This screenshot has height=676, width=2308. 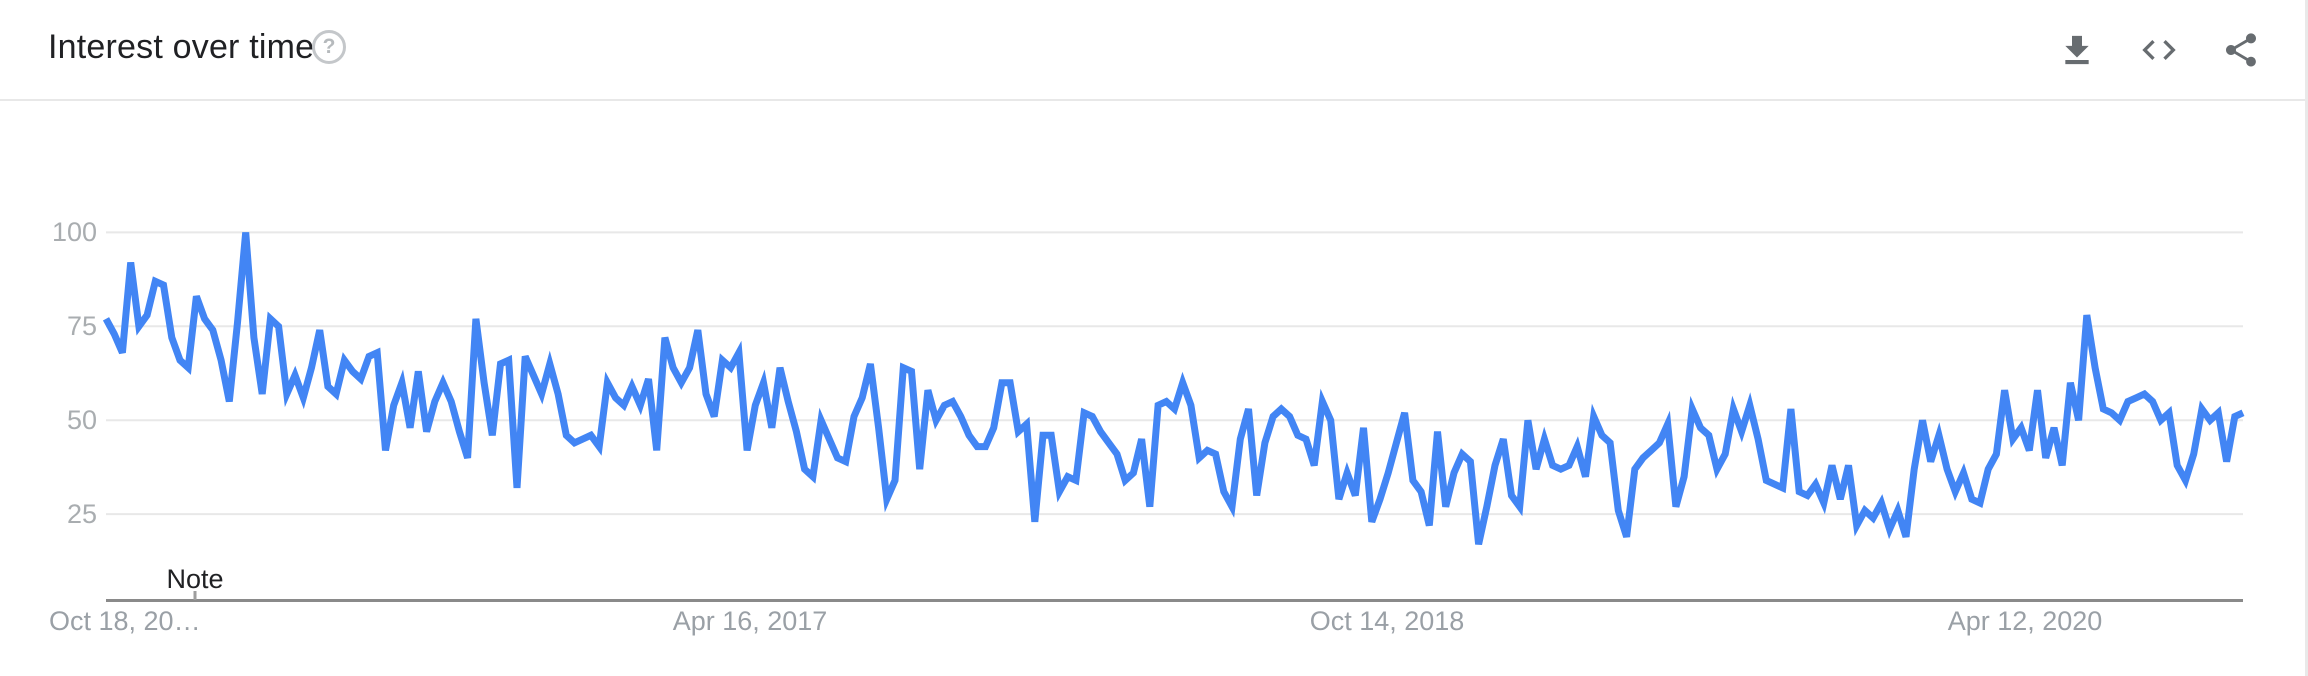 I want to click on x-tick-apr-2020: Apr 12, 2020, so click(x=2025, y=621).